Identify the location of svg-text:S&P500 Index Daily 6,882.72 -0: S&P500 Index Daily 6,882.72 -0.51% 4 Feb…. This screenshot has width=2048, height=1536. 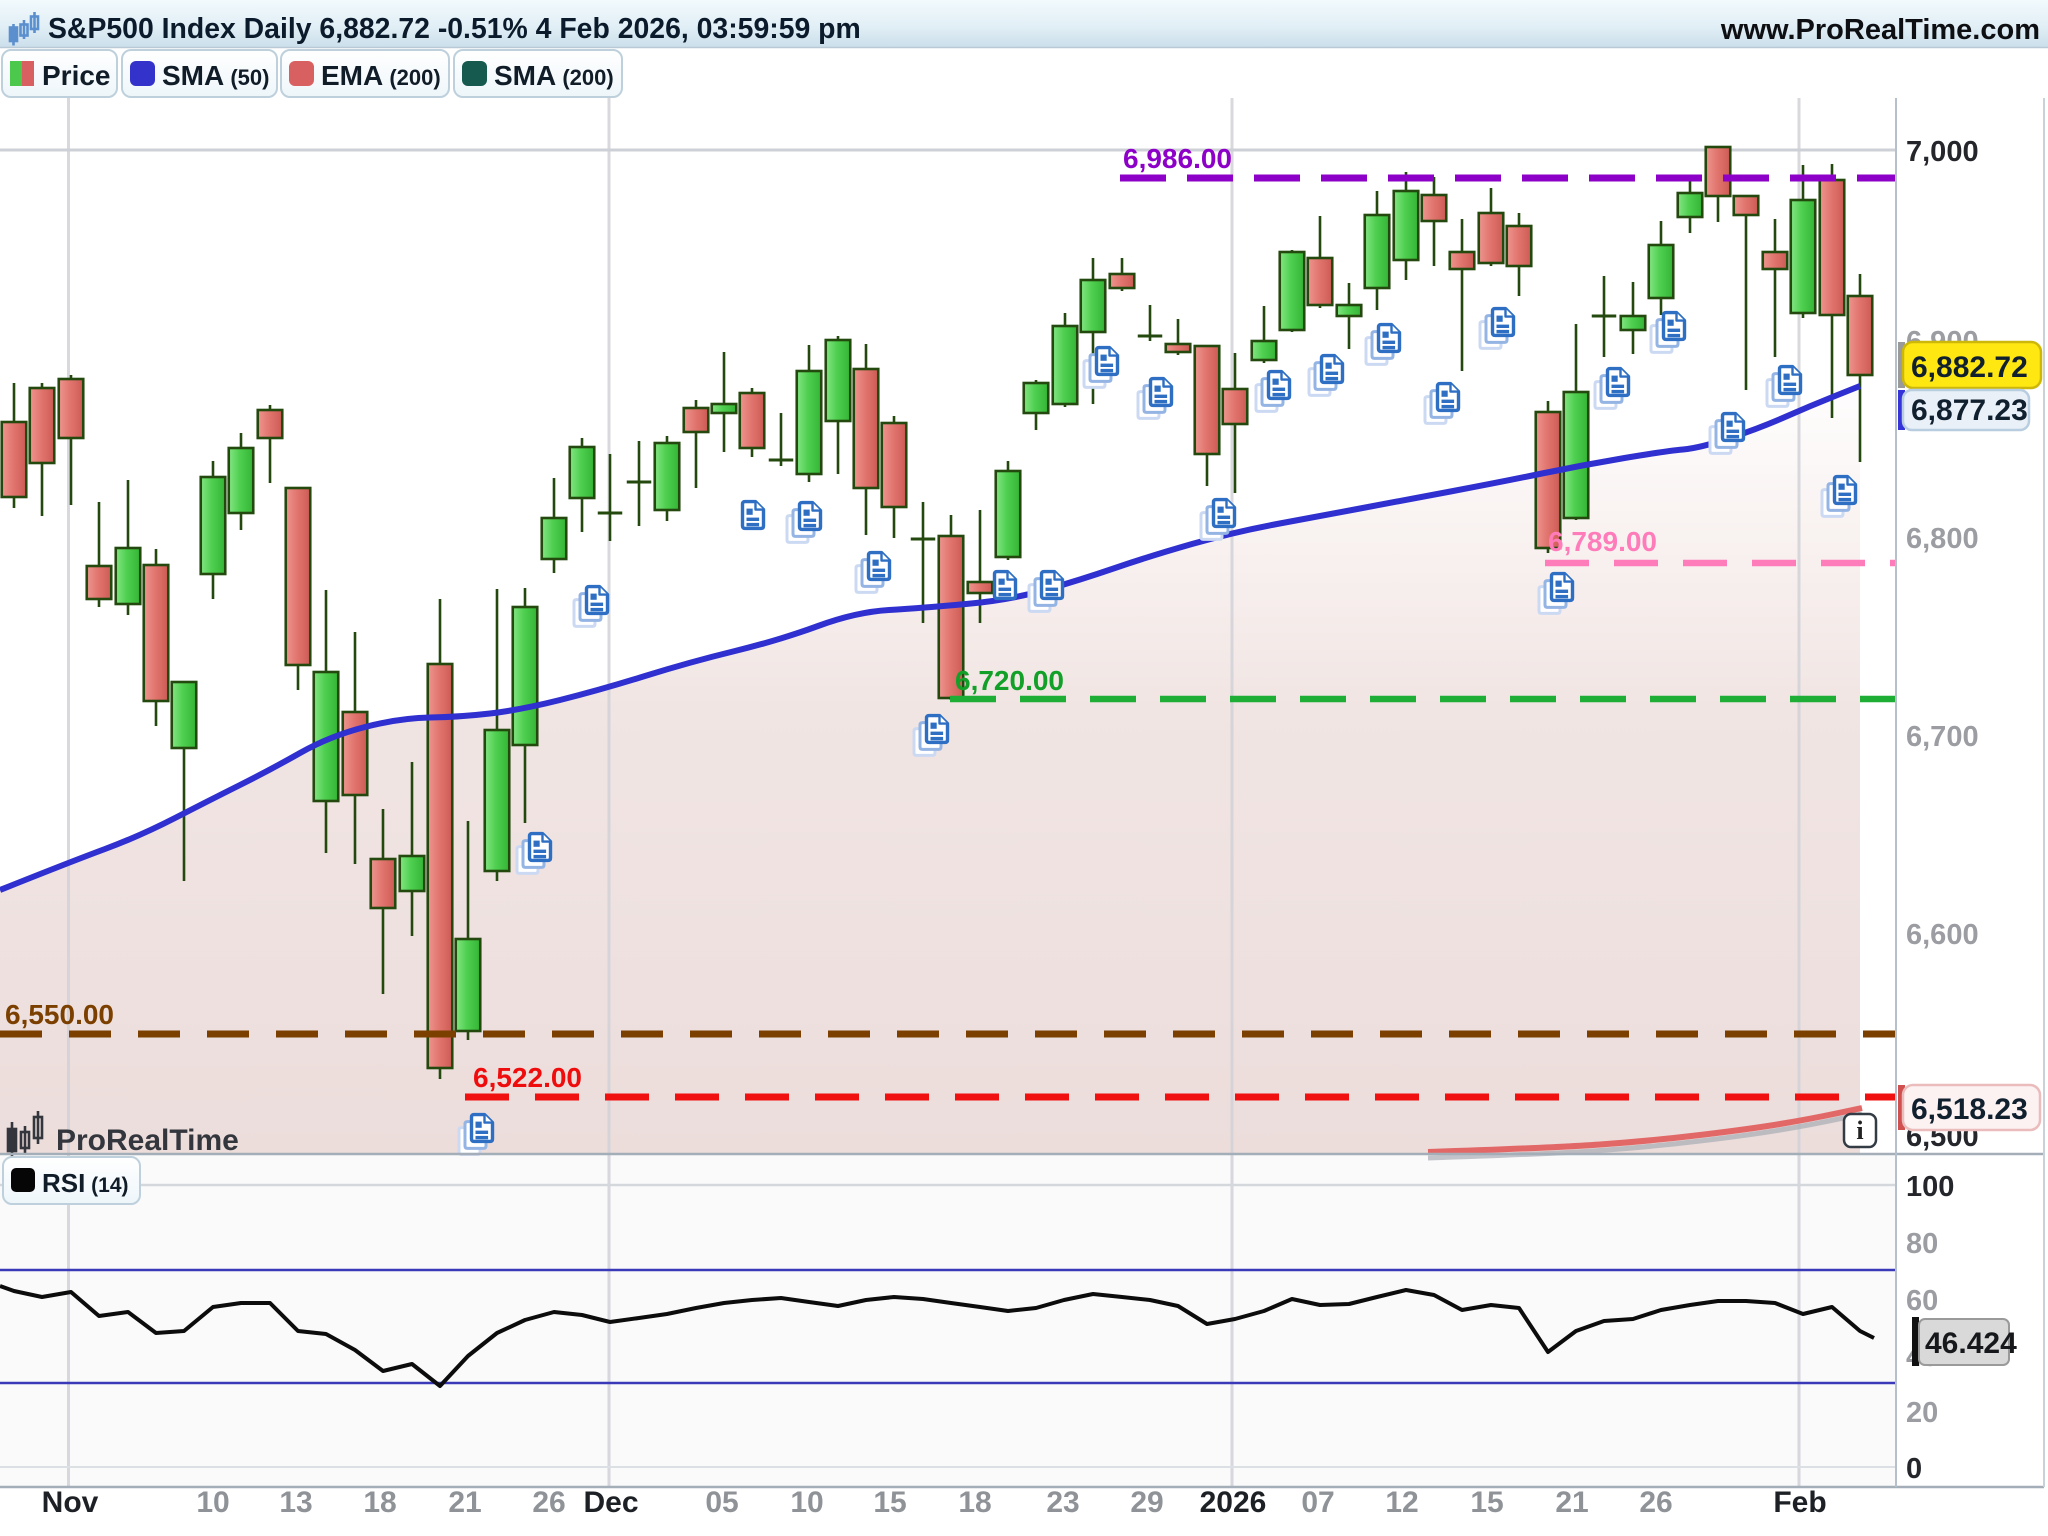
(454, 29).